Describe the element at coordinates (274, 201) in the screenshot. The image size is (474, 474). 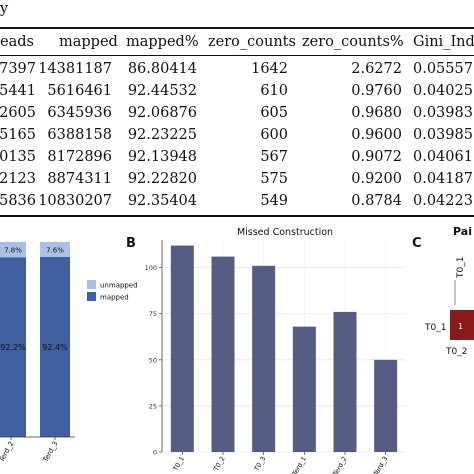
I see `table-cell: 549` at that location.